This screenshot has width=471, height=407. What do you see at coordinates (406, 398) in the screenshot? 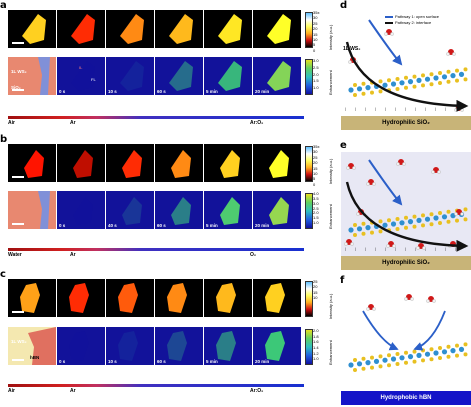
I see `substrate-label: Hydrophobic hBN` at bounding box center [406, 398].